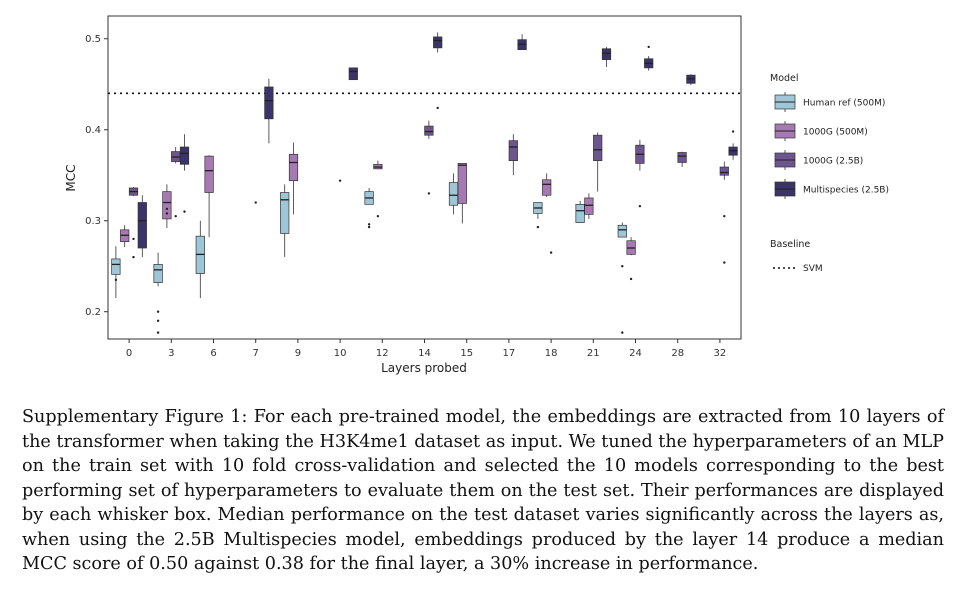  I want to click on x-tick-label: 3, so click(171, 353).